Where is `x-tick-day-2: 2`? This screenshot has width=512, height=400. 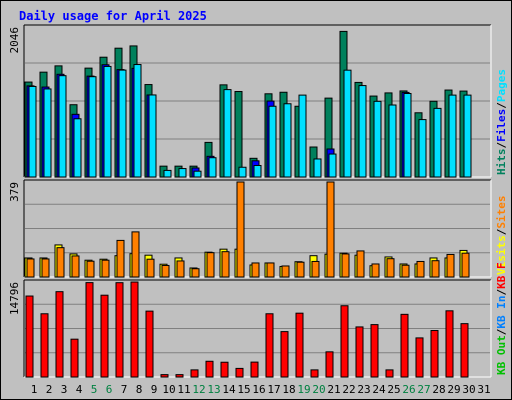 x-tick-day-2: 2 is located at coordinates (49, 389).